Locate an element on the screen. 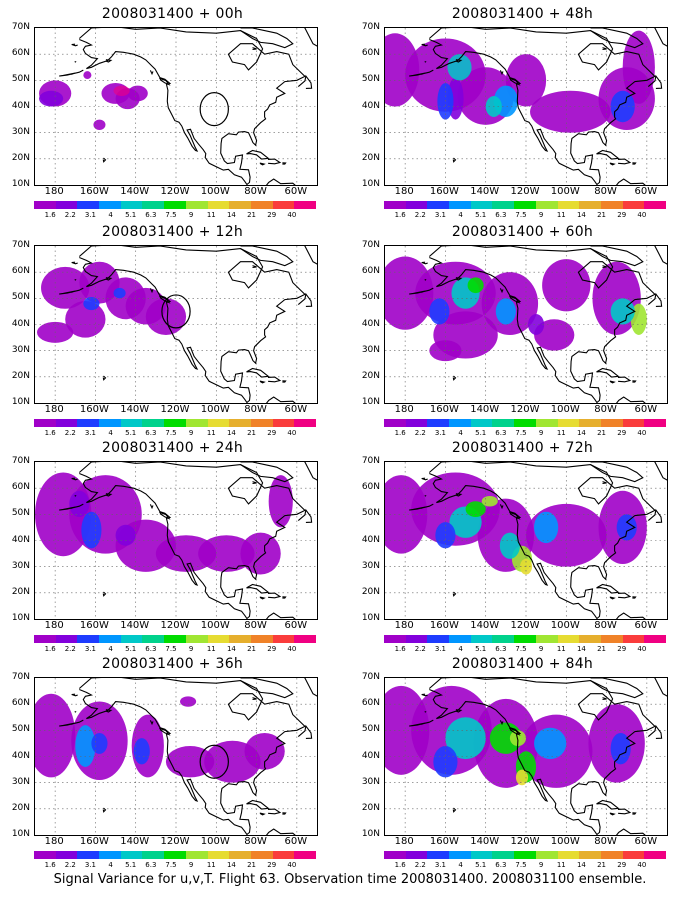 The image size is (700, 900). colorbar-level-label: 40 is located at coordinates (292, 215).